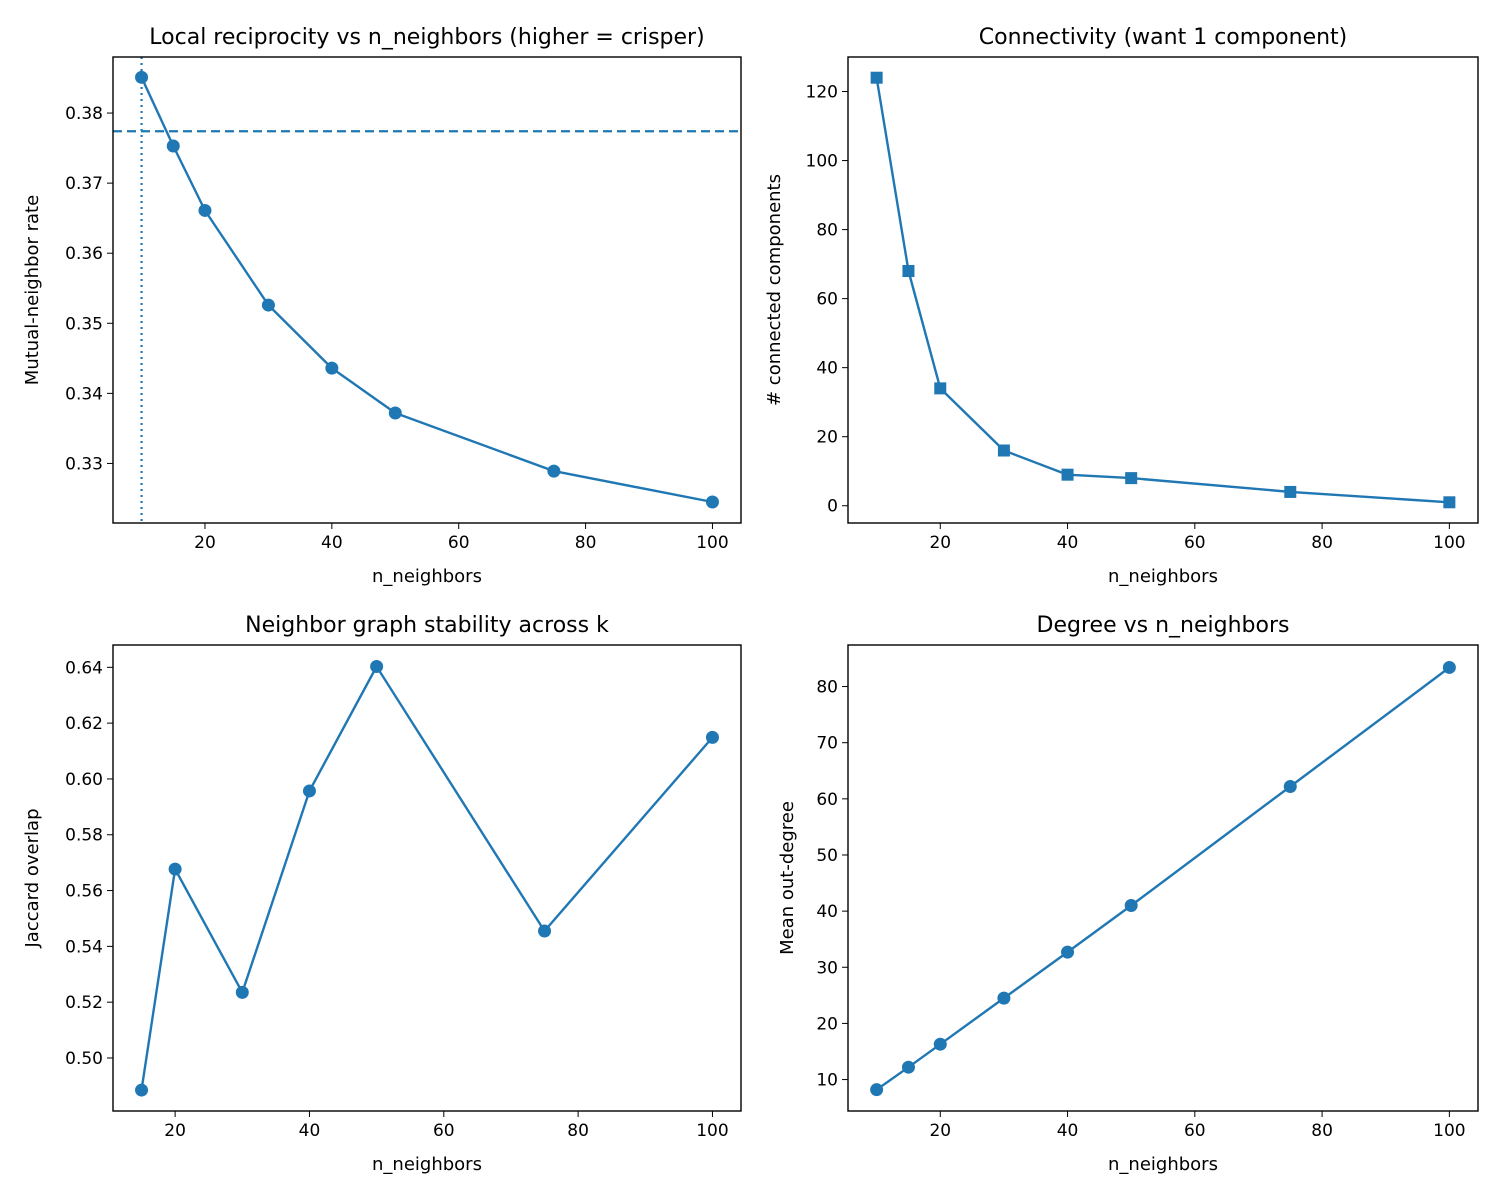 The image size is (1500, 1200). I want to click on y-tick-label: 0.33, so click(84, 464).